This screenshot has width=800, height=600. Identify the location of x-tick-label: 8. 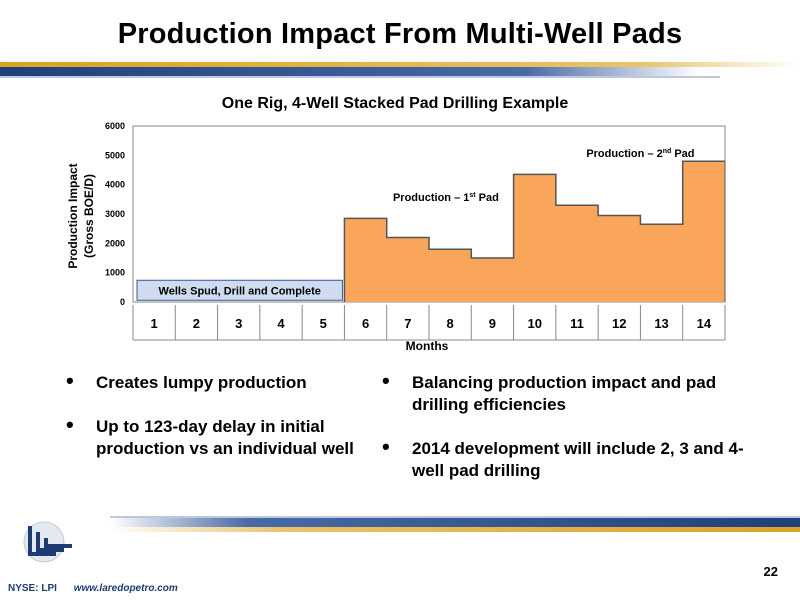
(450, 323).